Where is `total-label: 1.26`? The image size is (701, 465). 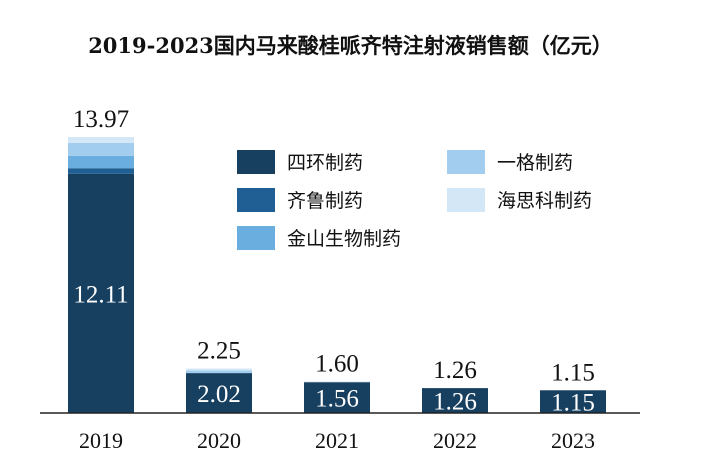 total-label: 1.26 is located at coordinates (455, 370).